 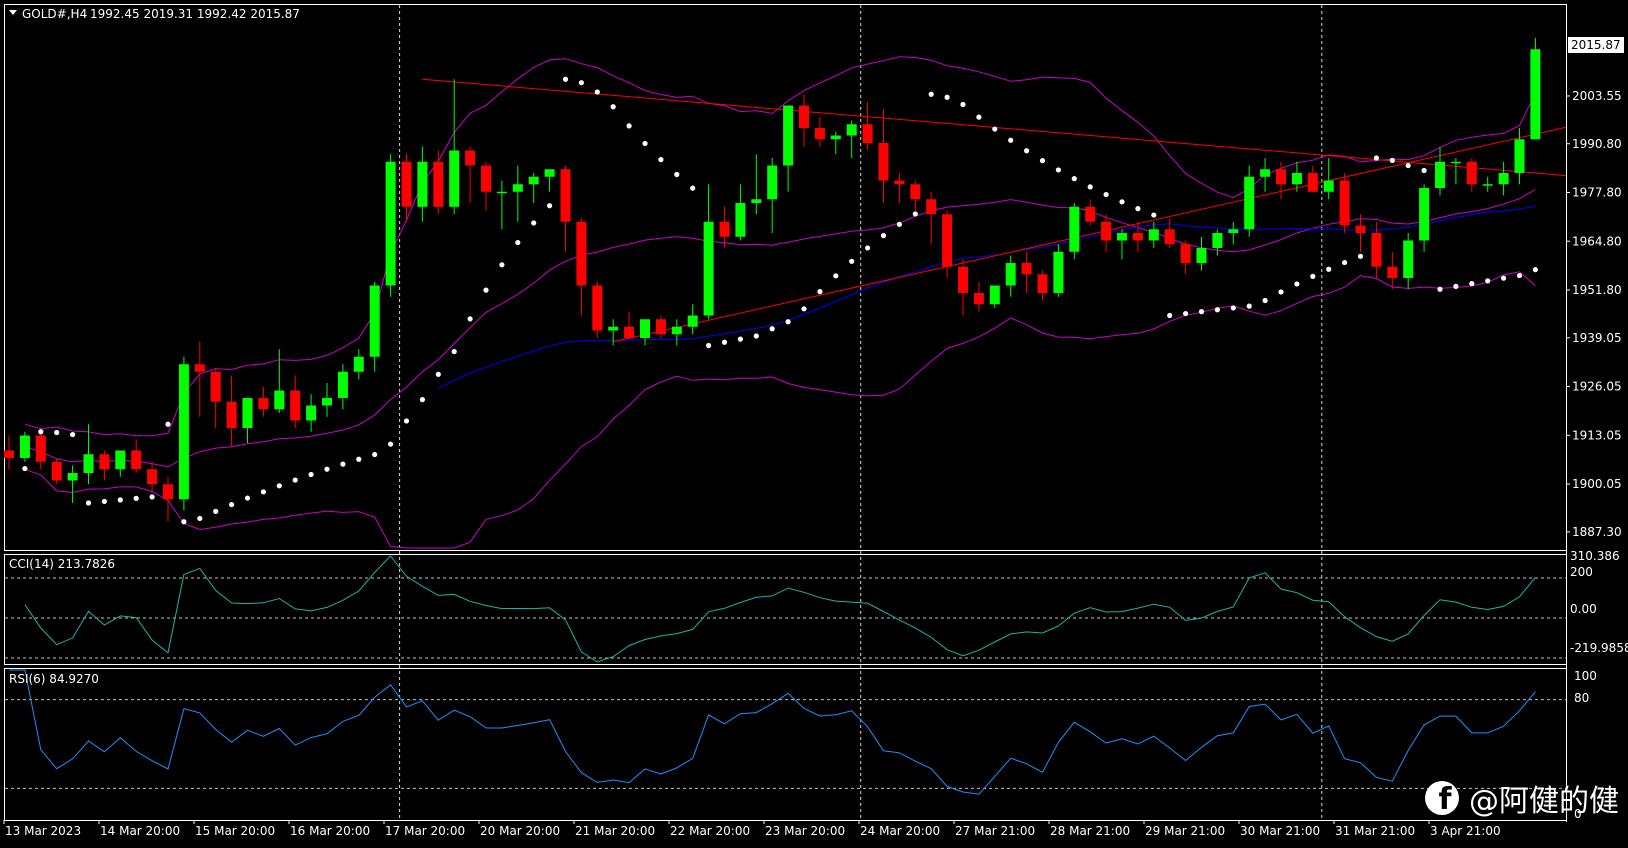 What do you see at coordinates (1599, 648) in the screenshot?
I see `cci-tick-label: -219.9858` at bounding box center [1599, 648].